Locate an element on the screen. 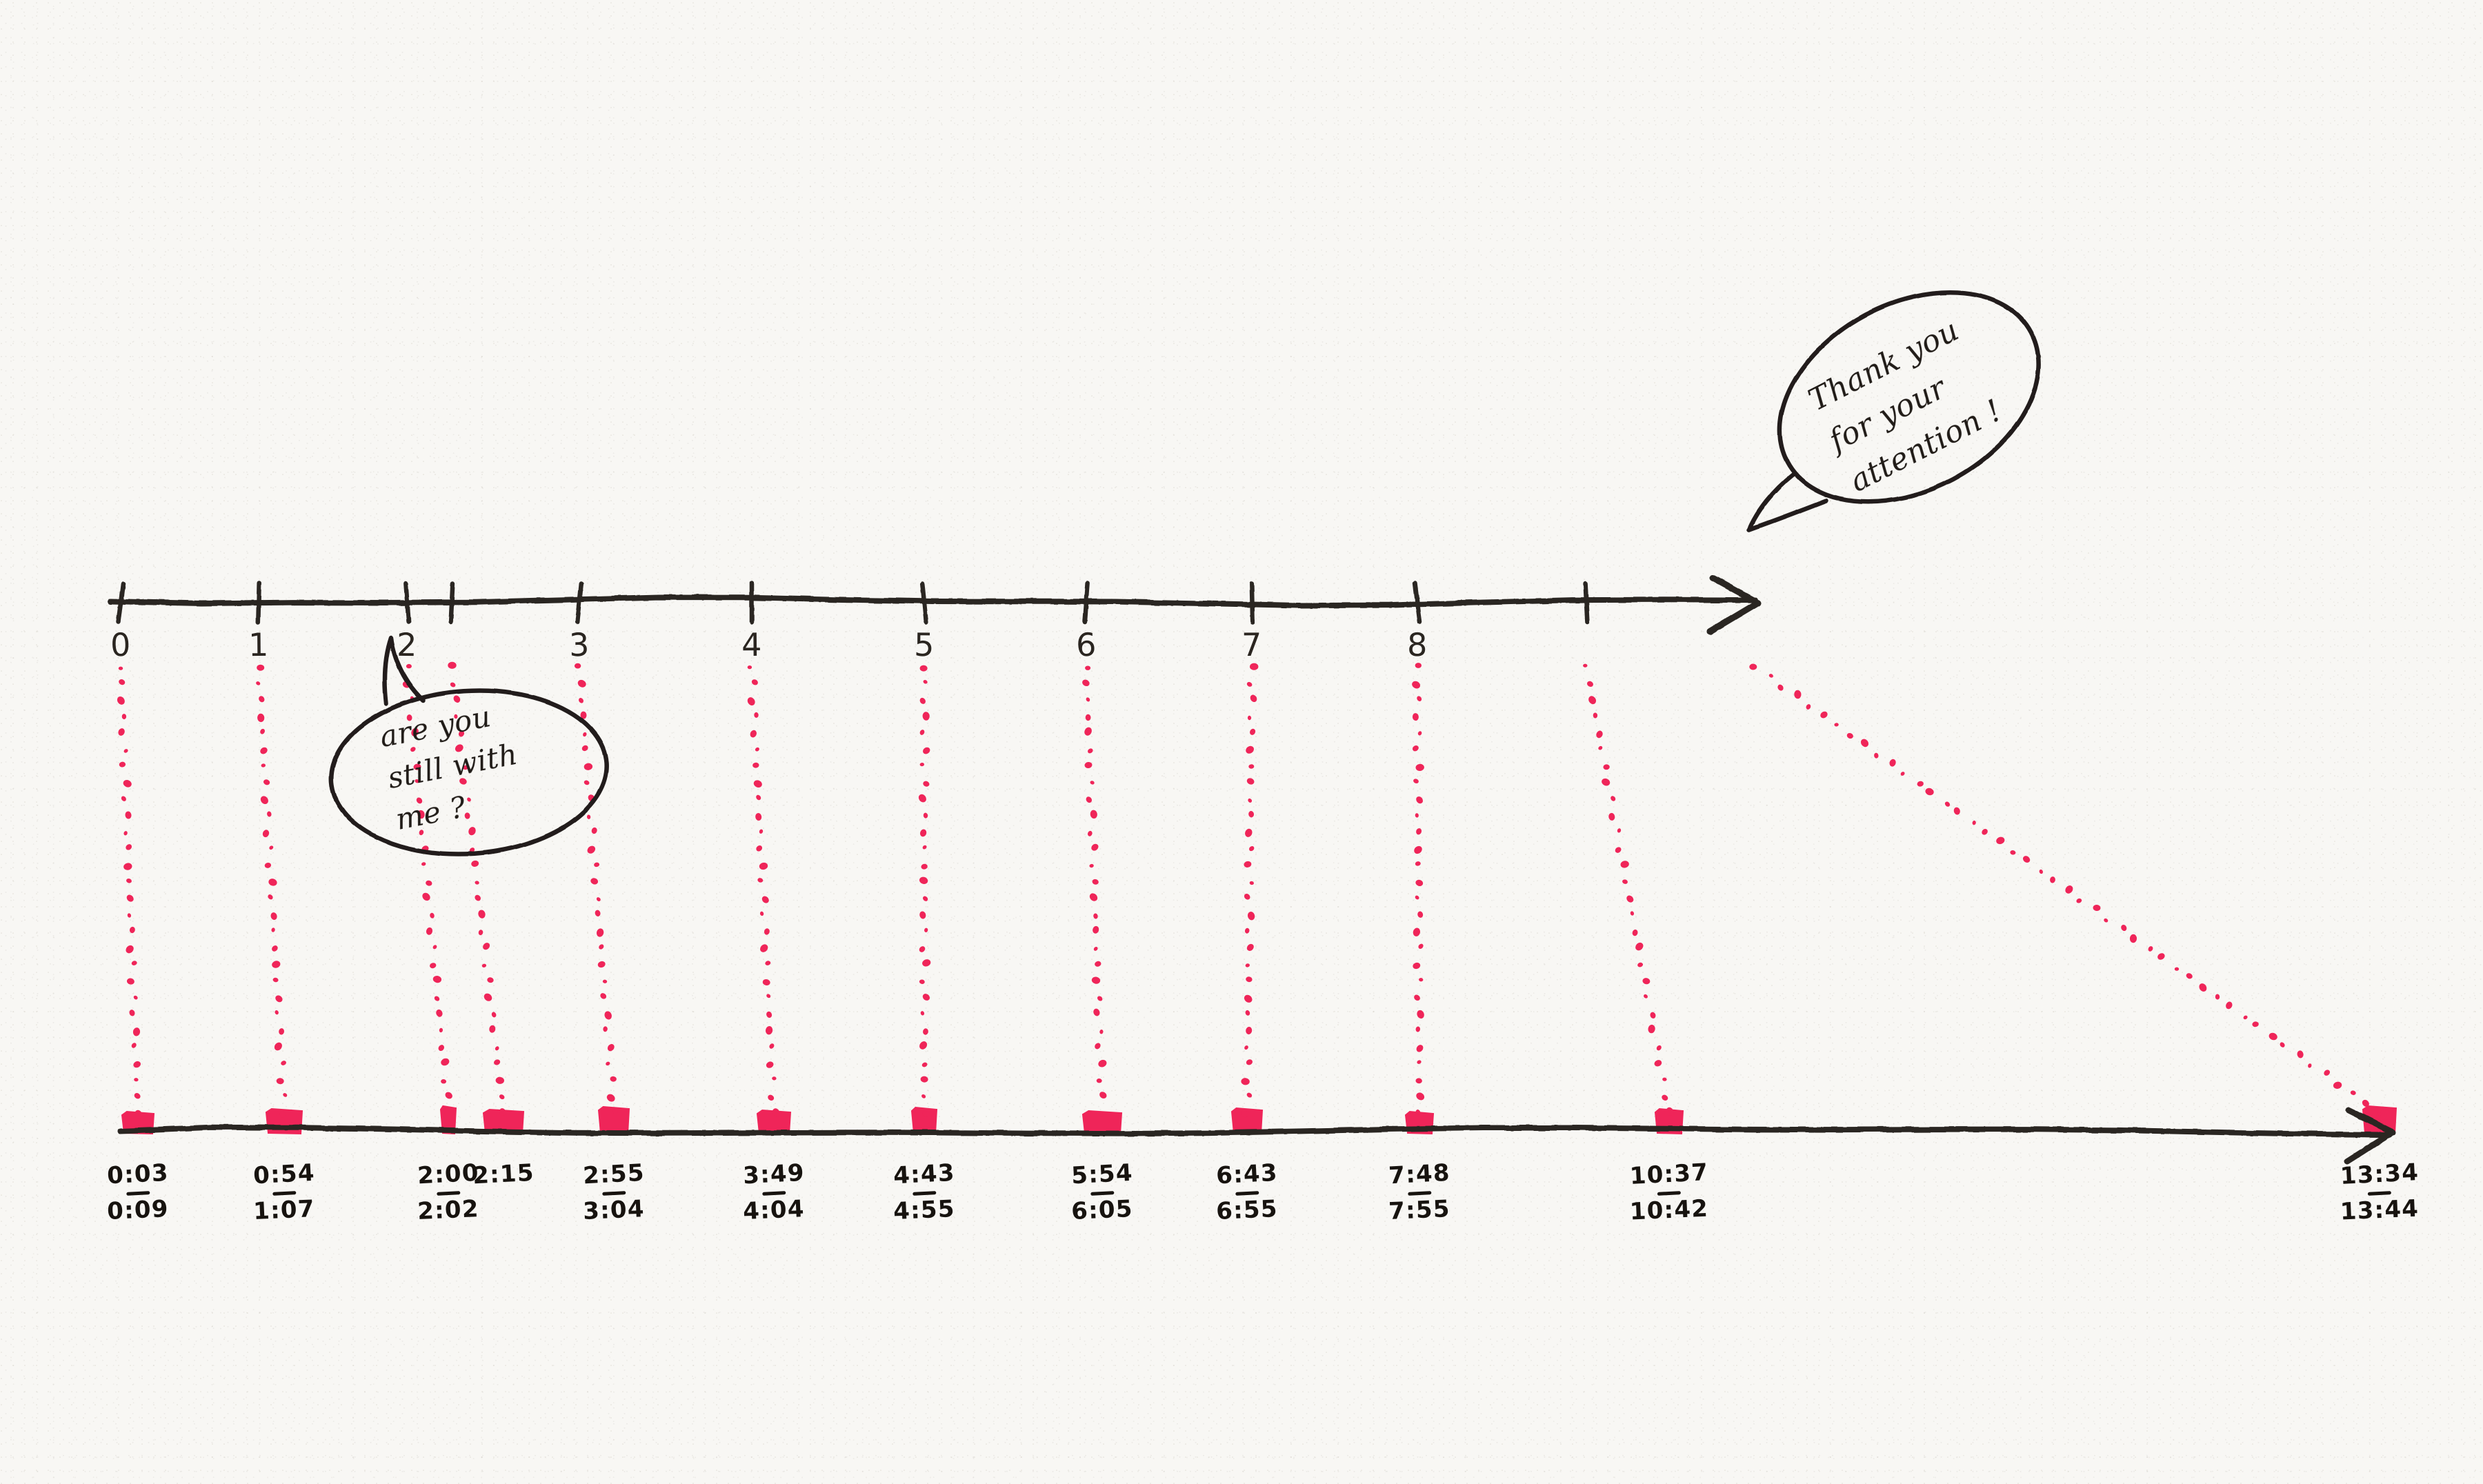  time-range-label: 2:00 2:02 is located at coordinates (448, 1192).